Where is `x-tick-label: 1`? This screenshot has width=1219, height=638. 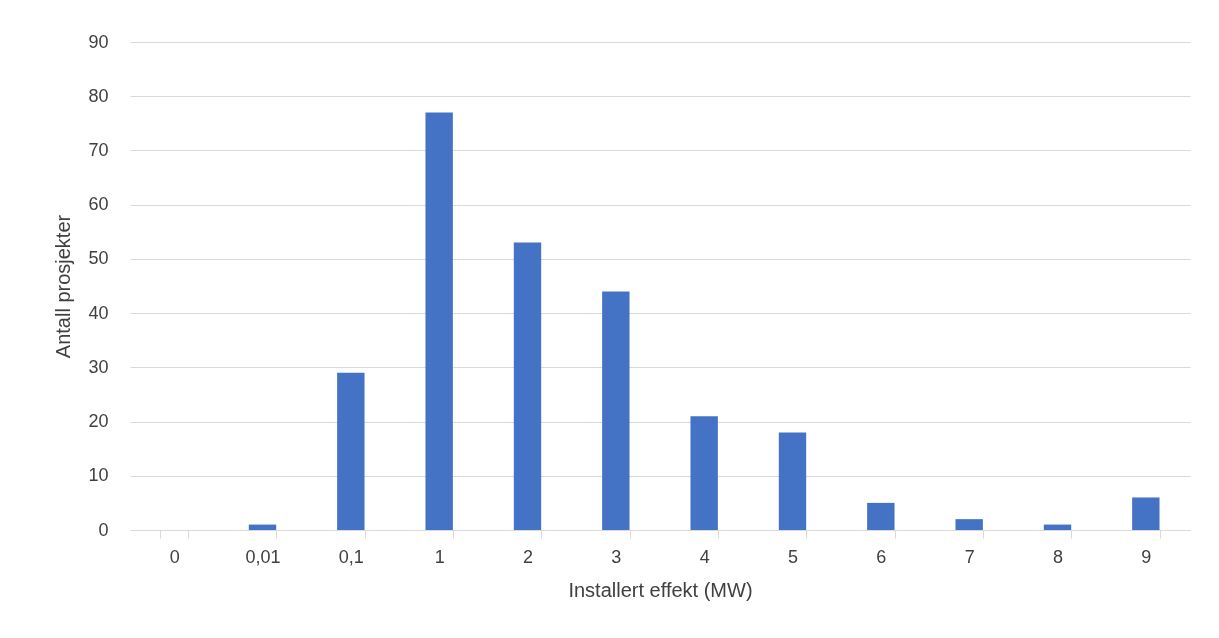 x-tick-label: 1 is located at coordinates (439, 556).